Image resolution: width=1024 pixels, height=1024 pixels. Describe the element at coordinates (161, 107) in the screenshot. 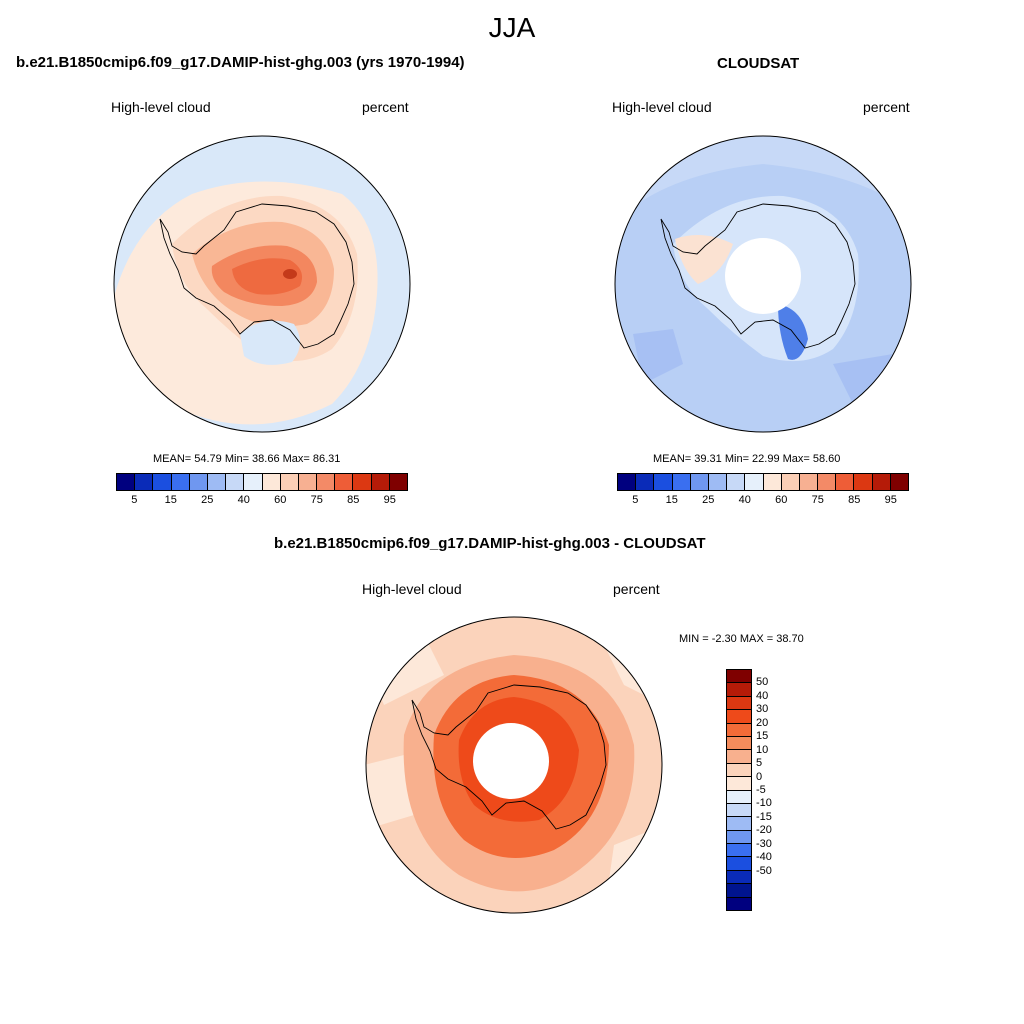

I see `model-variable-label: High-level cloud` at that location.